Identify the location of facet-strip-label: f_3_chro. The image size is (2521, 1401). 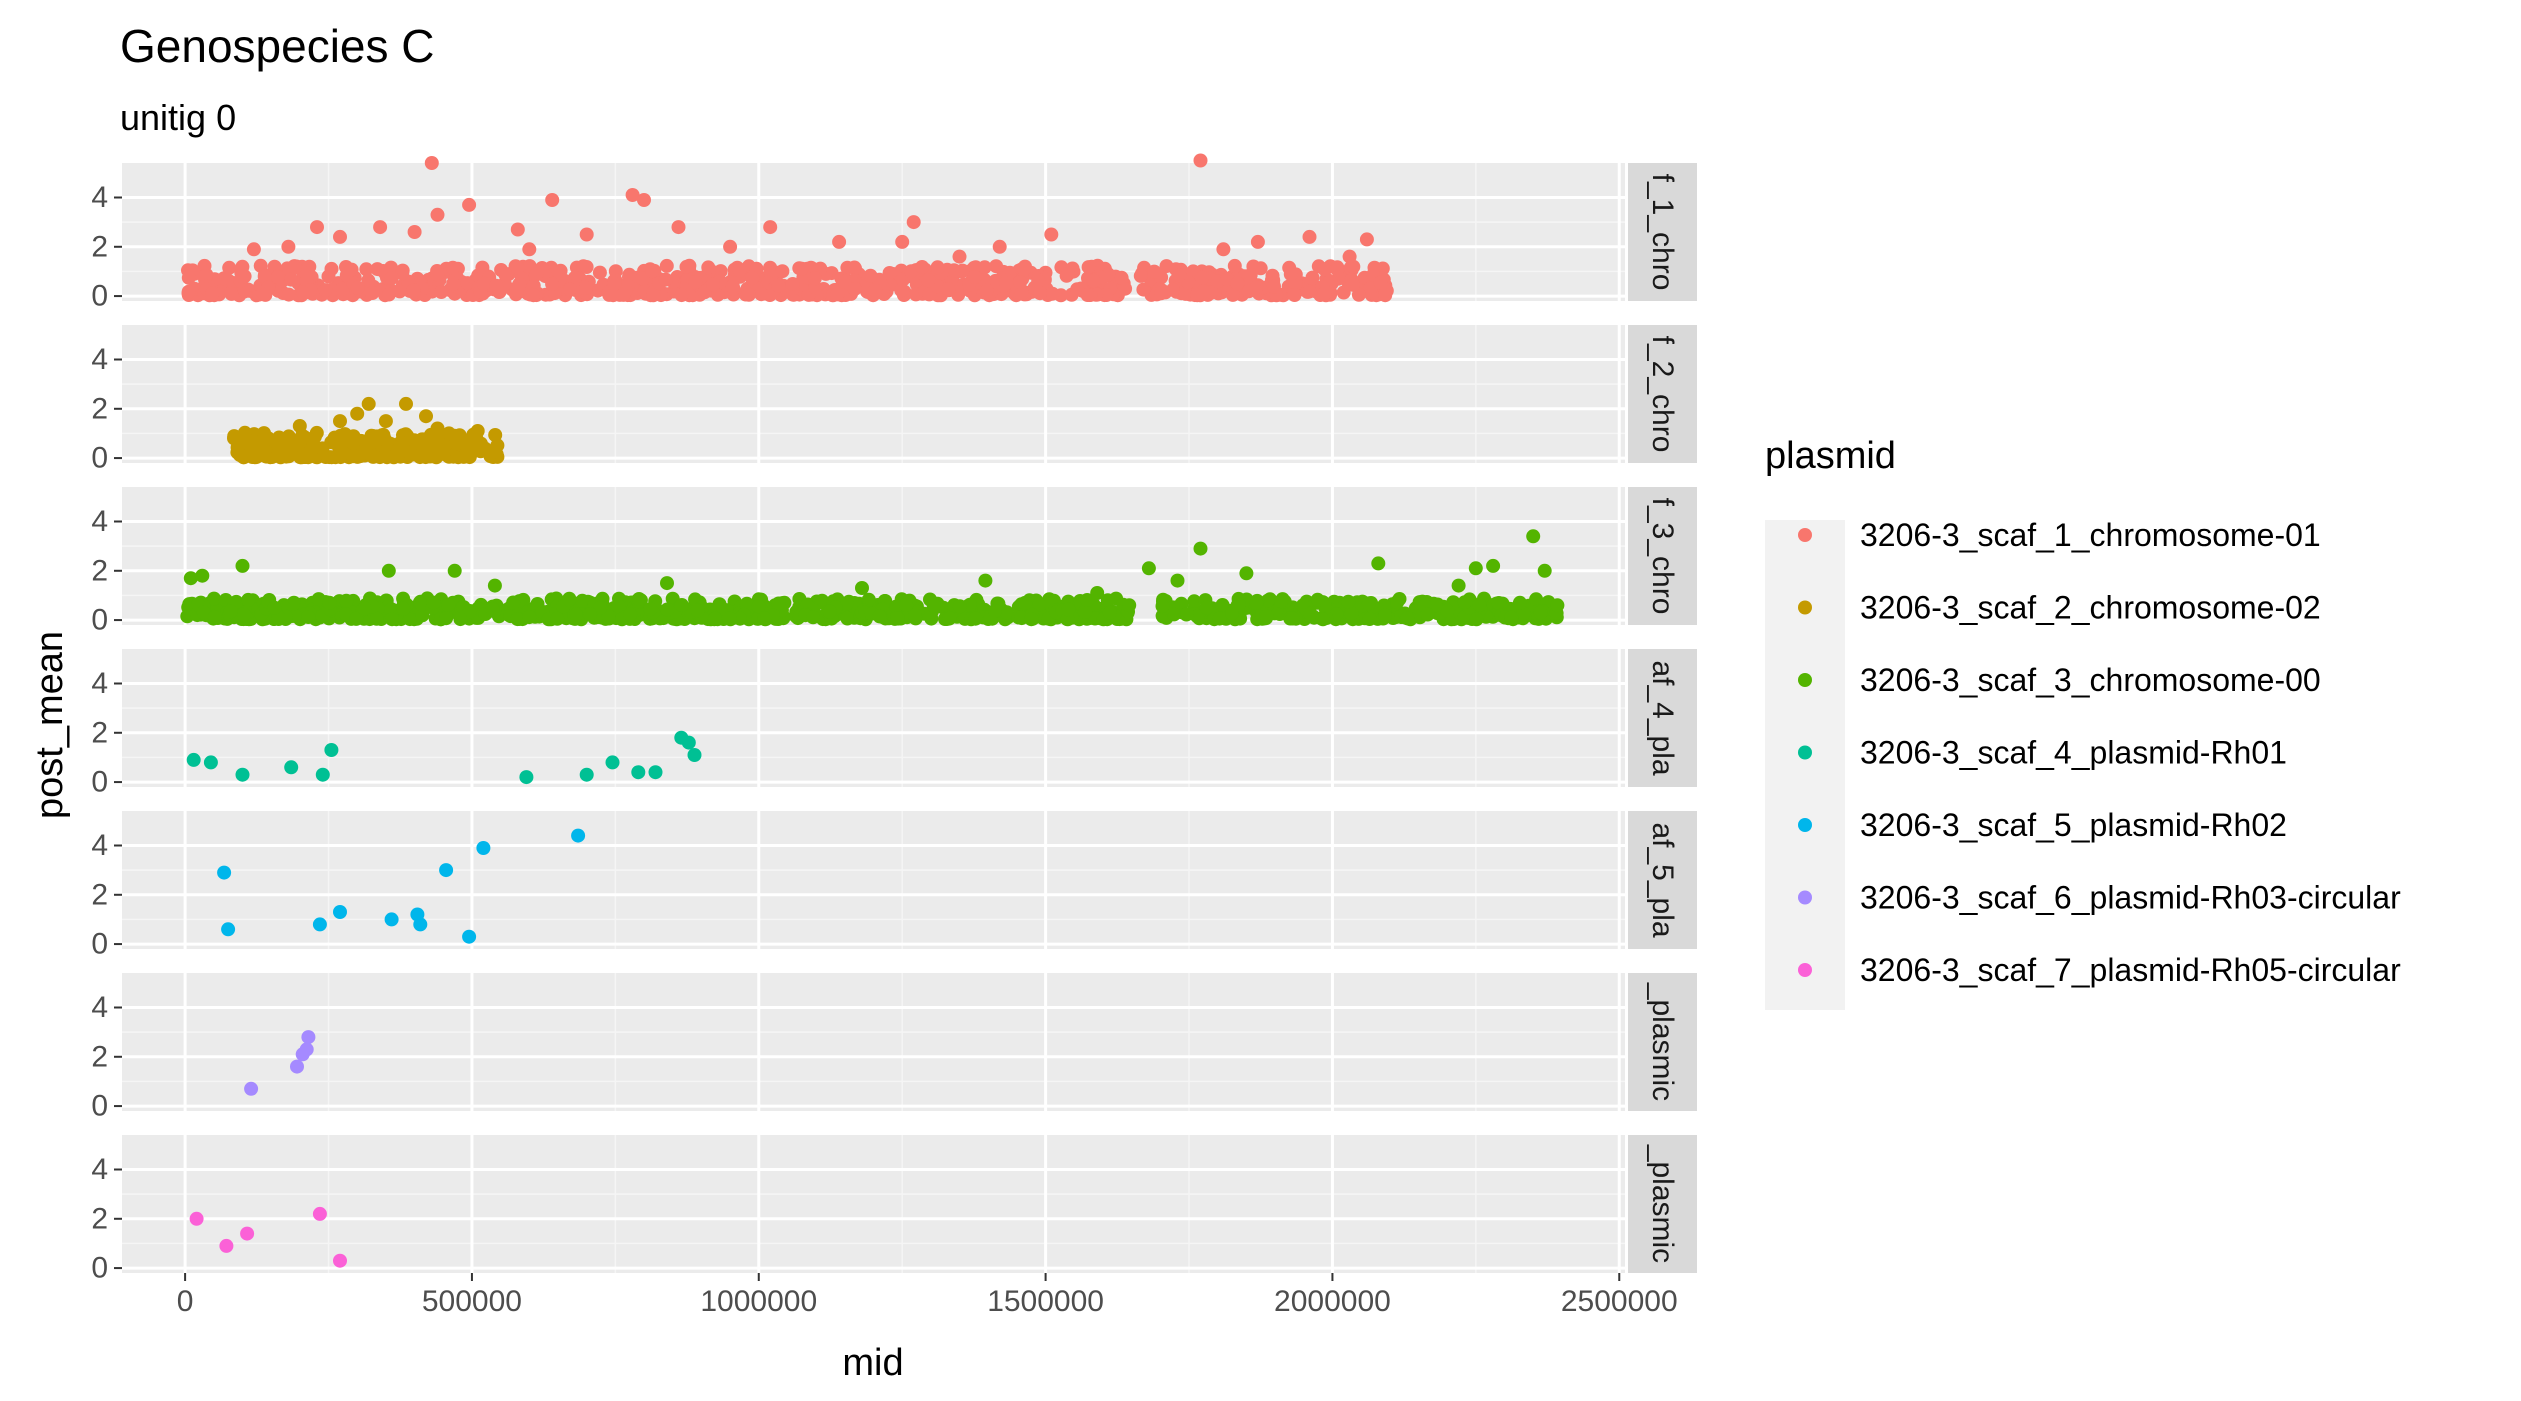
(1662, 556).